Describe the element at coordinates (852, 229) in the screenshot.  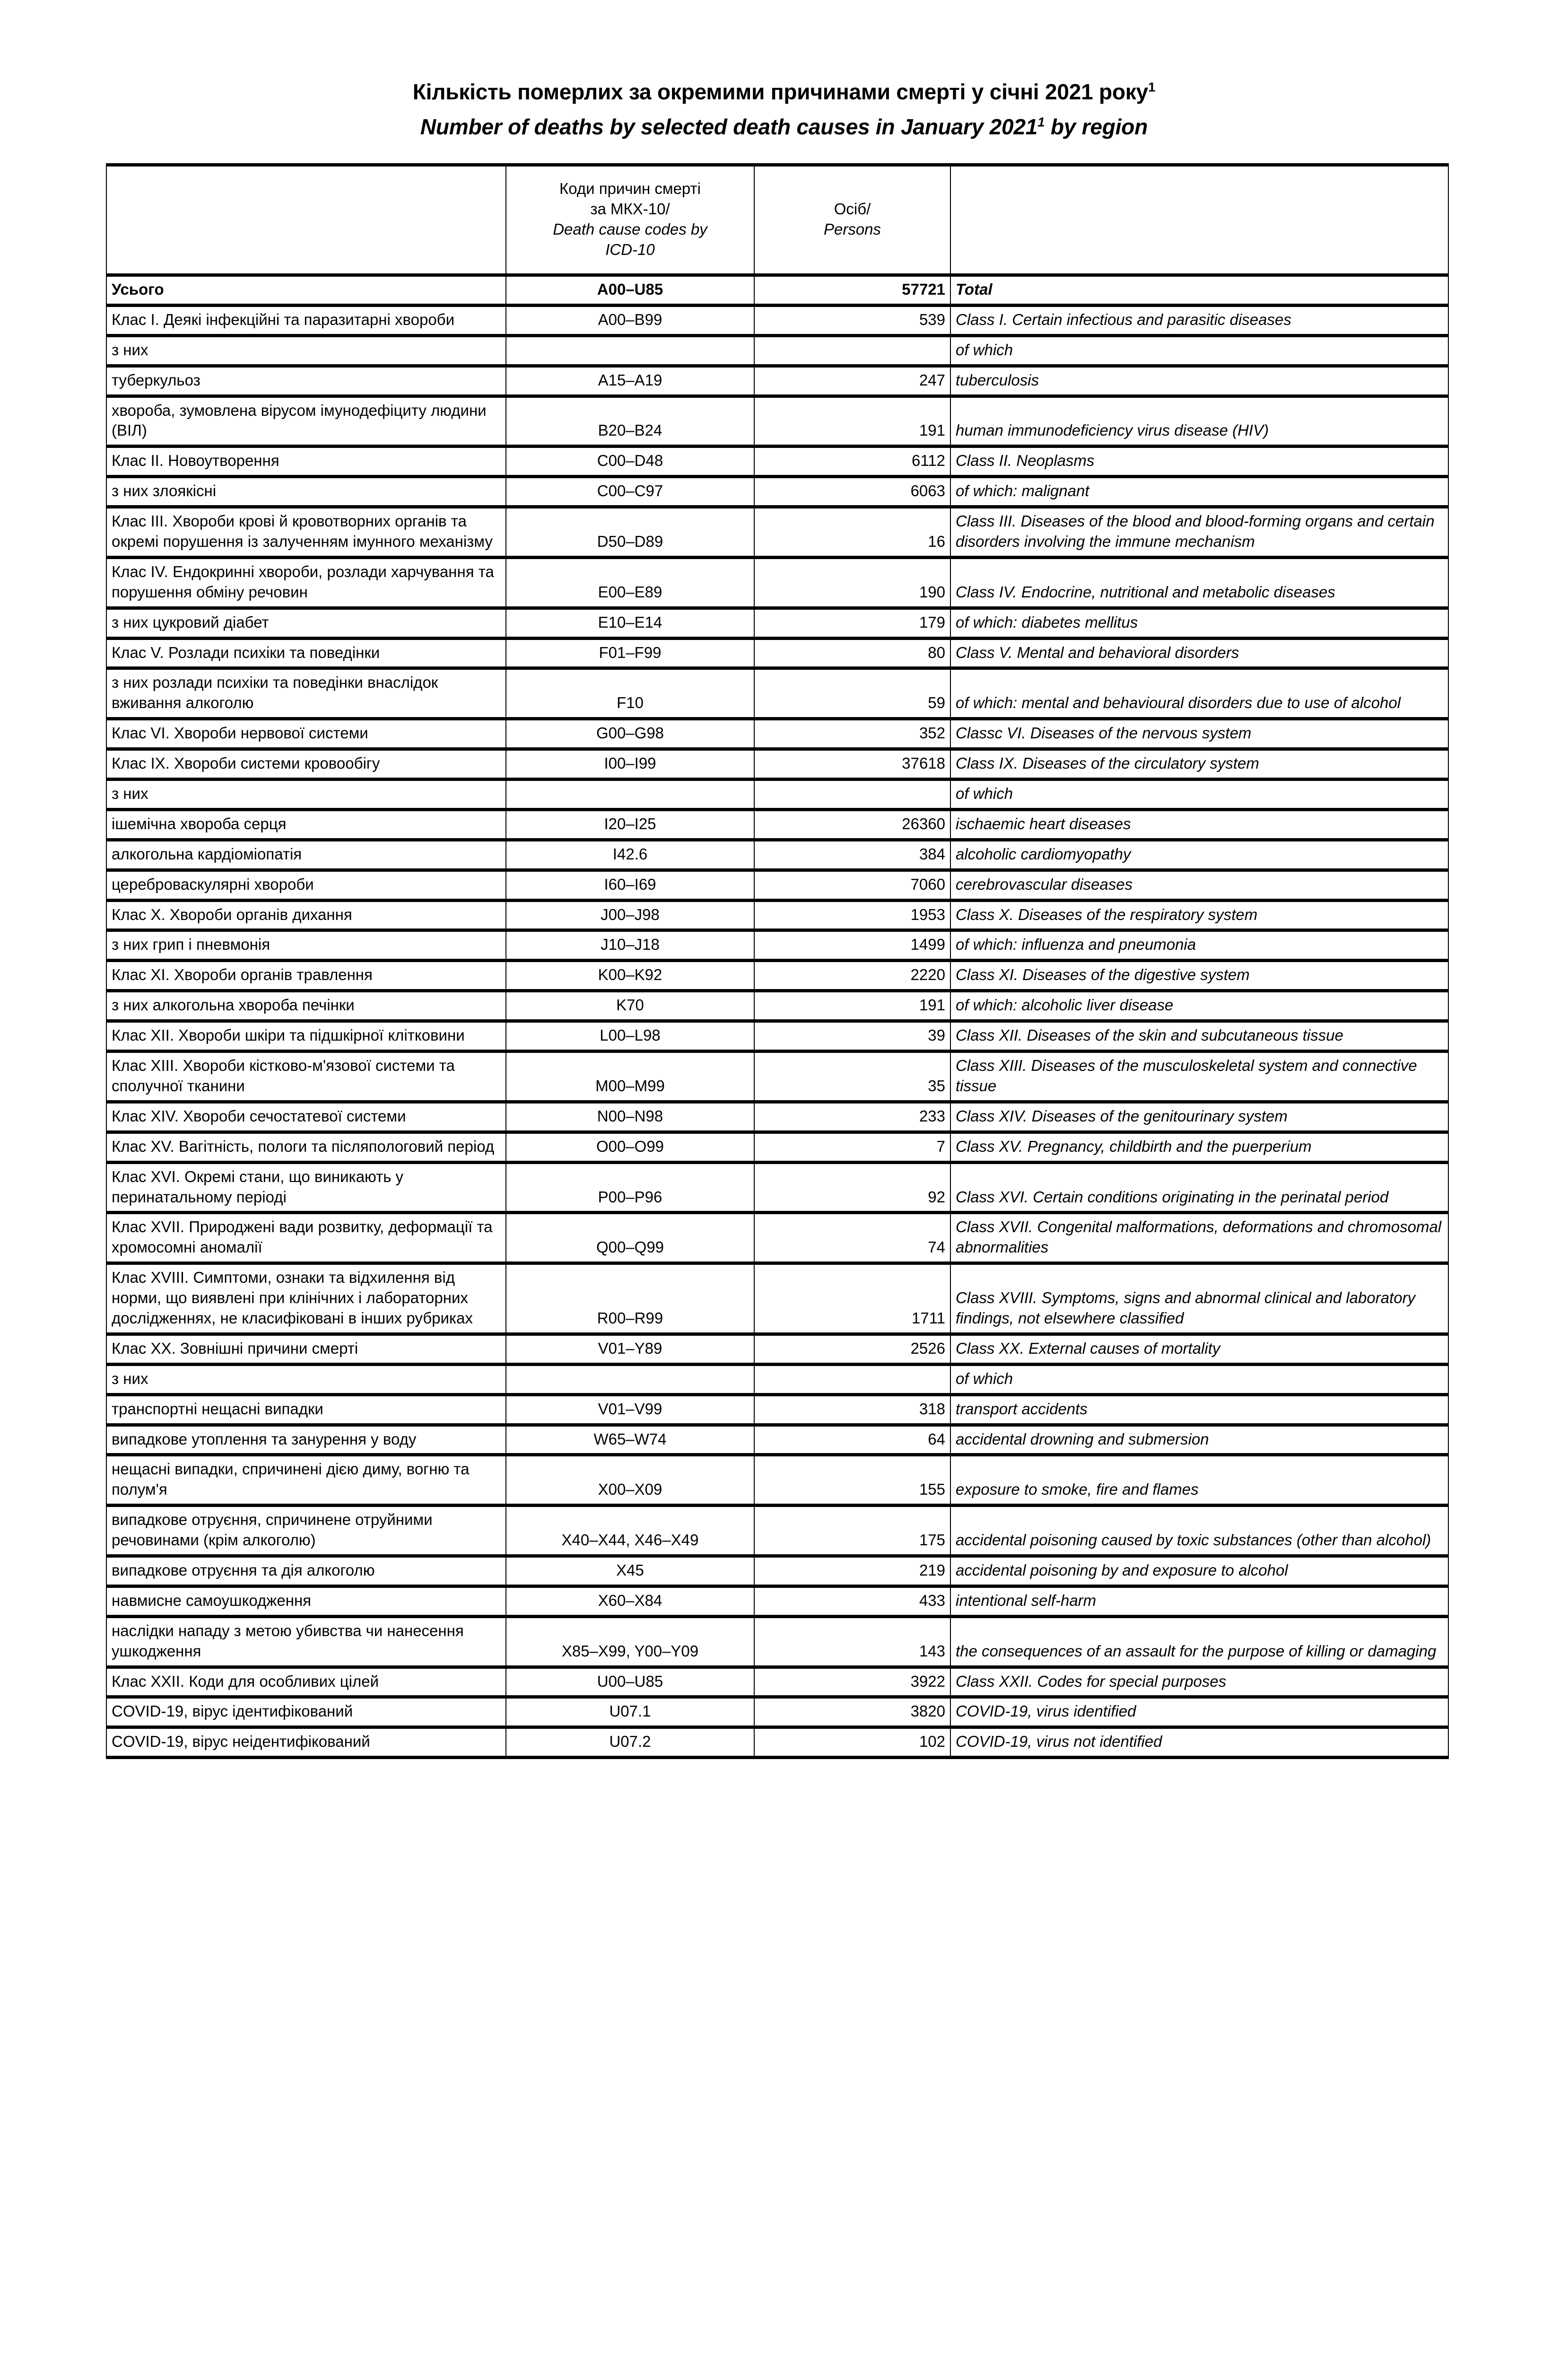
I see `header-persons-en: Persons` at that location.